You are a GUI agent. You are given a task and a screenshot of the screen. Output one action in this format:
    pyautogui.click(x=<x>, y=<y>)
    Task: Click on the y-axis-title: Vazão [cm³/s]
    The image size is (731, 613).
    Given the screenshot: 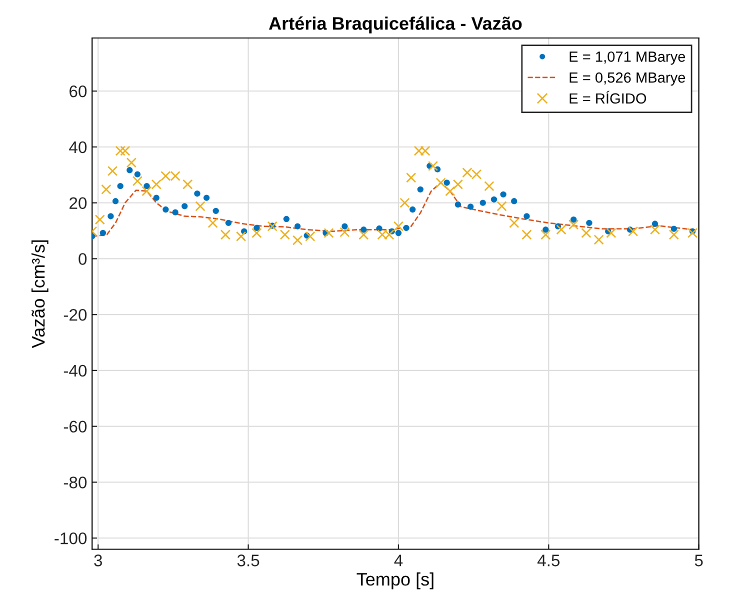 What is the action you would take?
    pyautogui.click(x=40, y=294)
    